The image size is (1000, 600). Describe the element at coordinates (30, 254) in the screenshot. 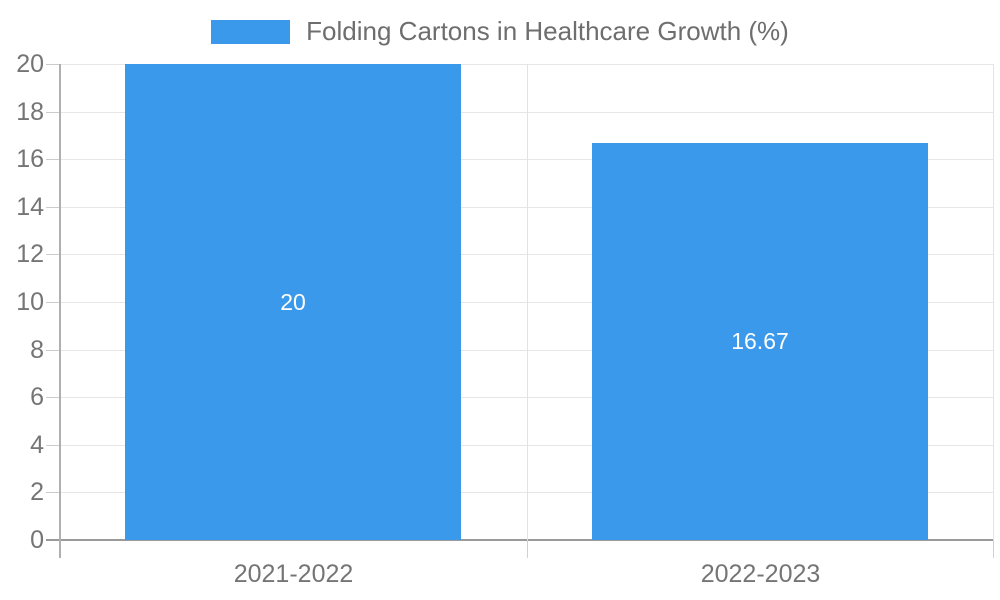

I see `y-tick-label: 12` at that location.